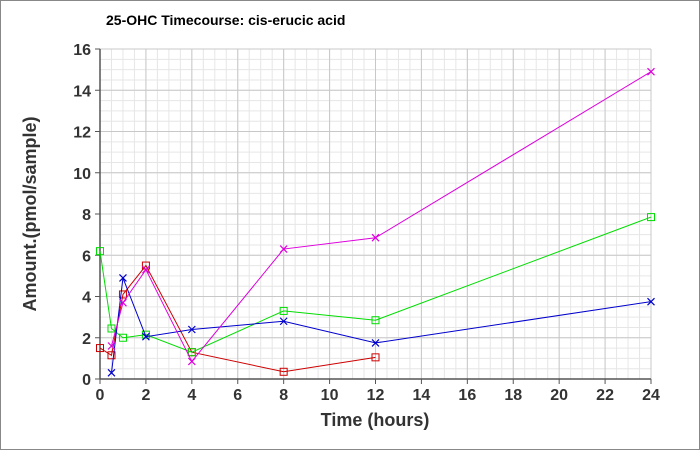 Image resolution: width=700 pixels, height=450 pixels. What do you see at coordinates (422, 395) in the screenshot?
I see `x-tick-label: 14` at bounding box center [422, 395].